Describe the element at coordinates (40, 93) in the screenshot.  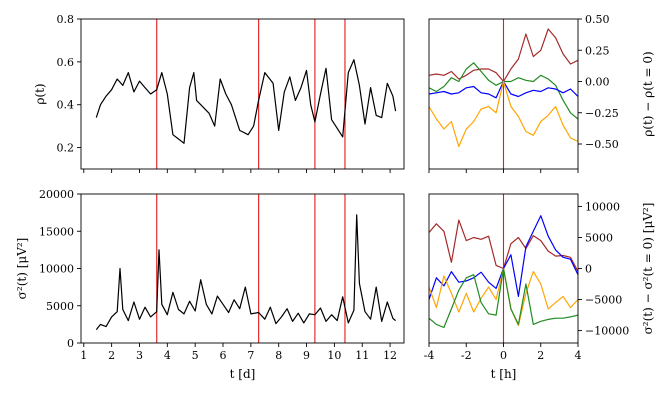
I see `y-axis-label: ρ(t)` at that location.